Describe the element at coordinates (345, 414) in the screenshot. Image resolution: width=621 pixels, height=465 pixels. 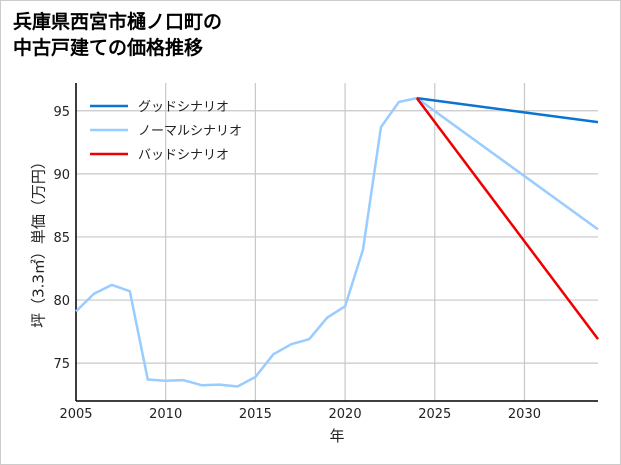
I see `x-tick-label: 2020` at that location.